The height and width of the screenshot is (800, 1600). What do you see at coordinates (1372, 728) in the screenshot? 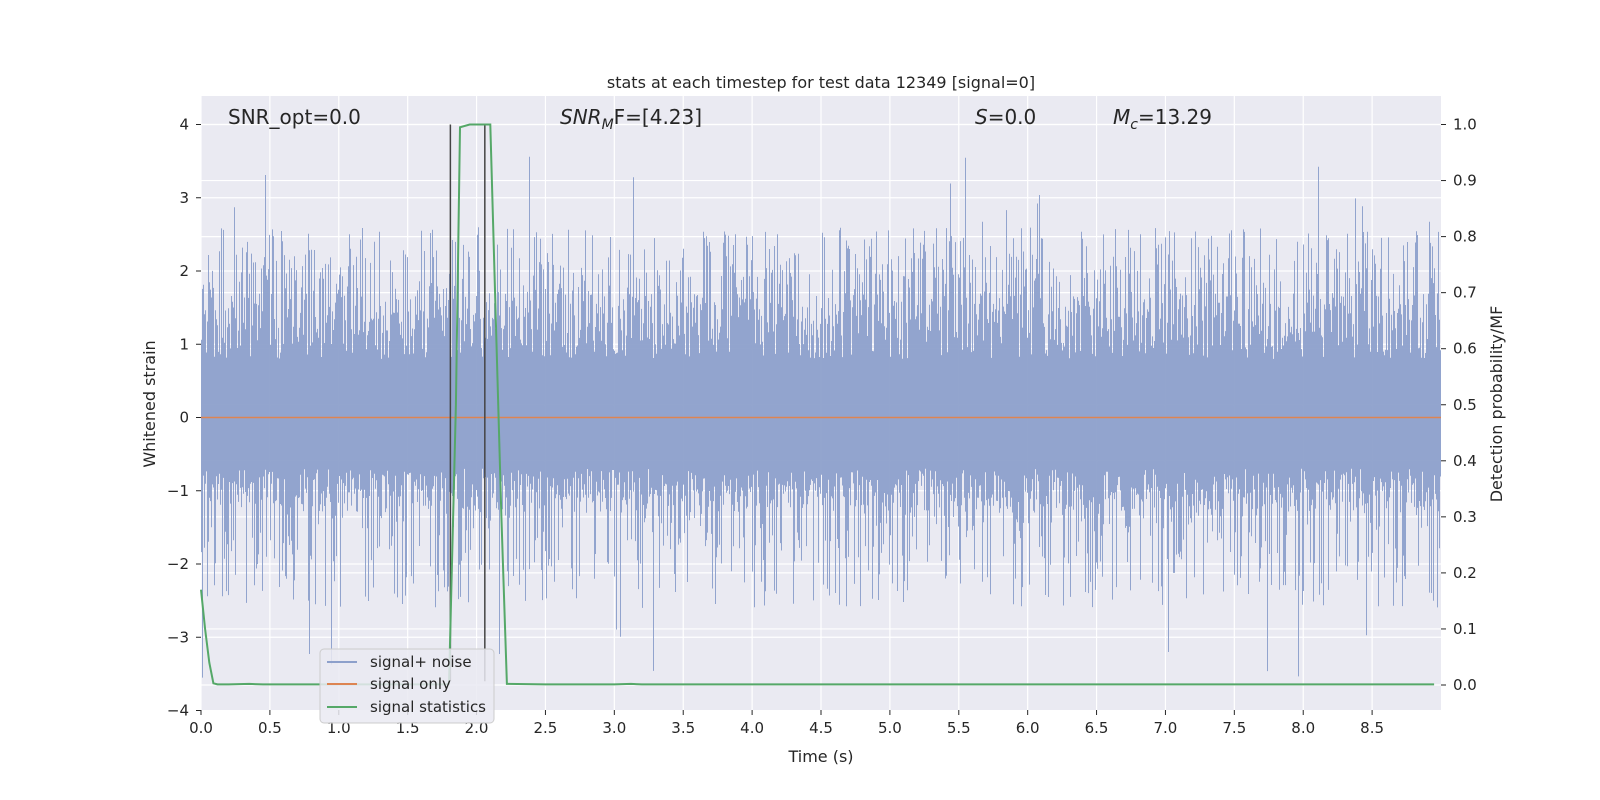
I see `x-tick-label: 8.5` at bounding box center [1372, 728].